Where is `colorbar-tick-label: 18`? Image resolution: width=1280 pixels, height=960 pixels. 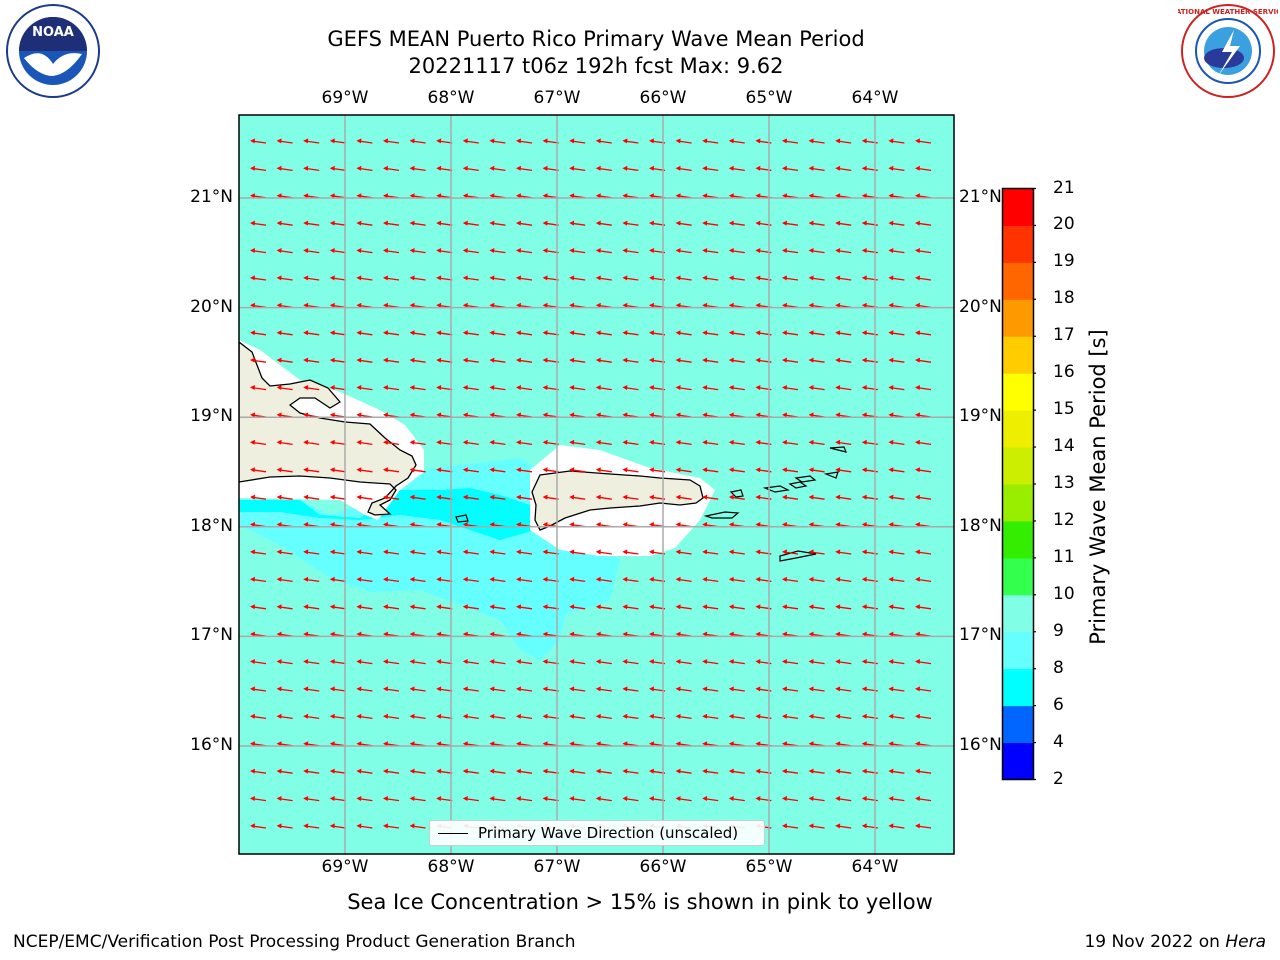 colorbar-tick-label: 18 is located at coordinates (1064, 298).